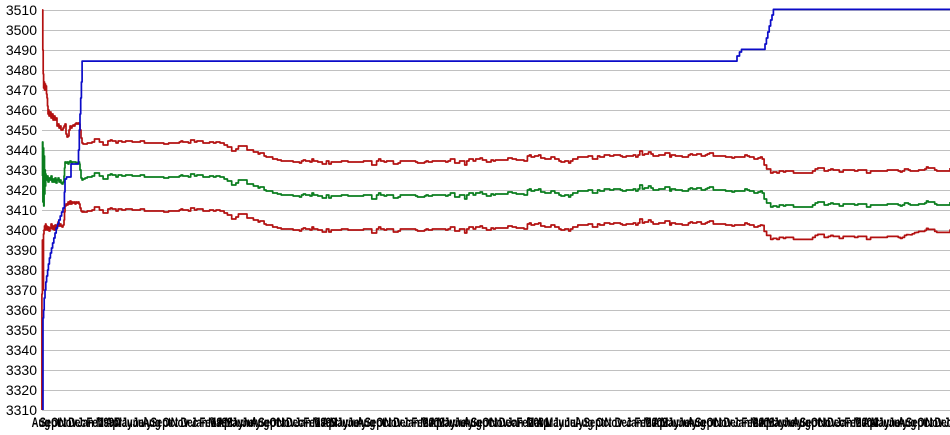  I want to click on svg-text: 3410, so click(21, 210).